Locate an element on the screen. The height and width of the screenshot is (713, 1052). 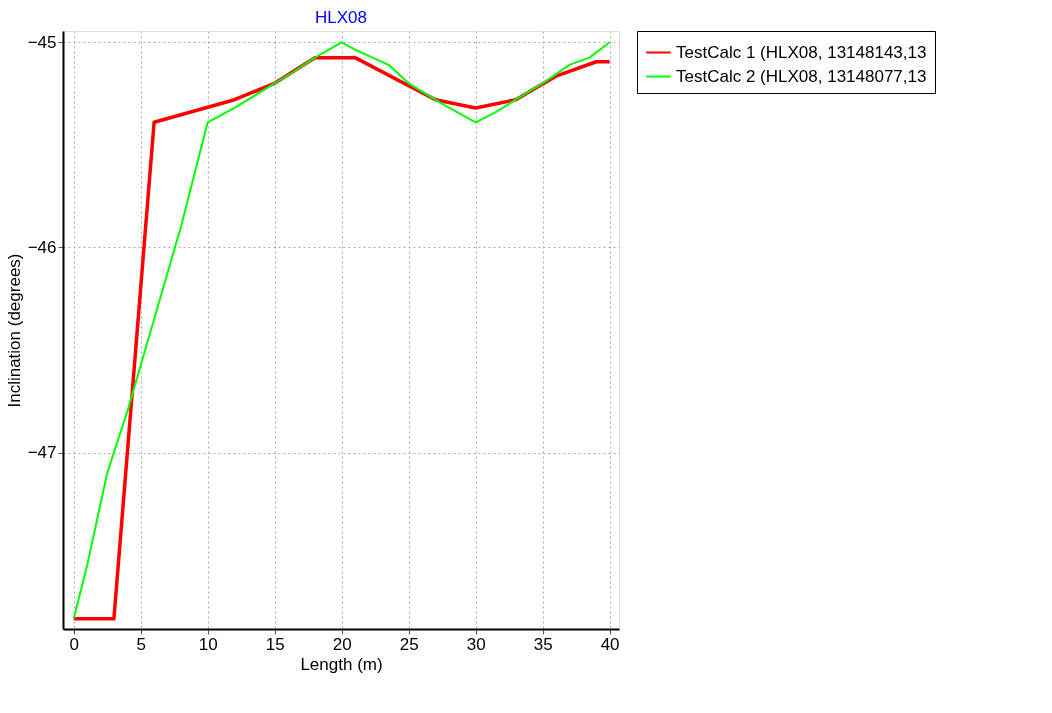
x-tick-label: 25 is located at coordinates (409, 644).